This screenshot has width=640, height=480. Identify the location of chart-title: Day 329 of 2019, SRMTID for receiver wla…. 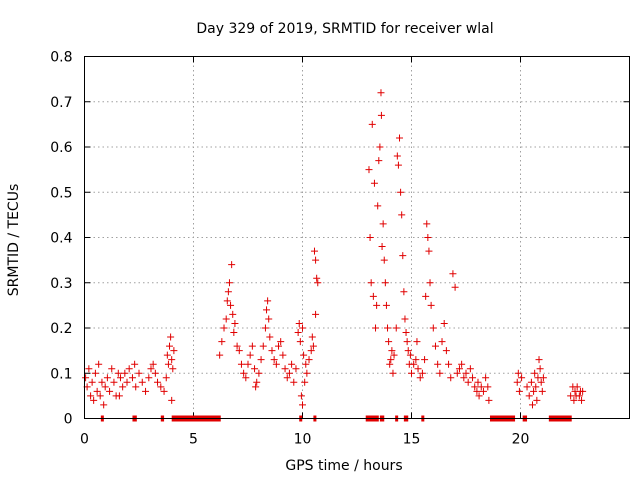
(344, 29).